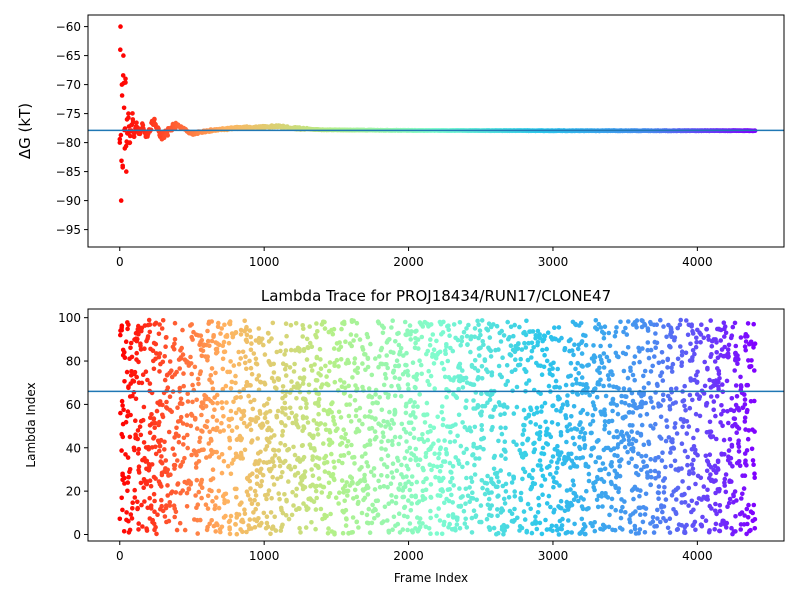  What do you see at coordinates (122, 167) in the screenshot?
I see `dg-point` at bounding box center [122, 167].